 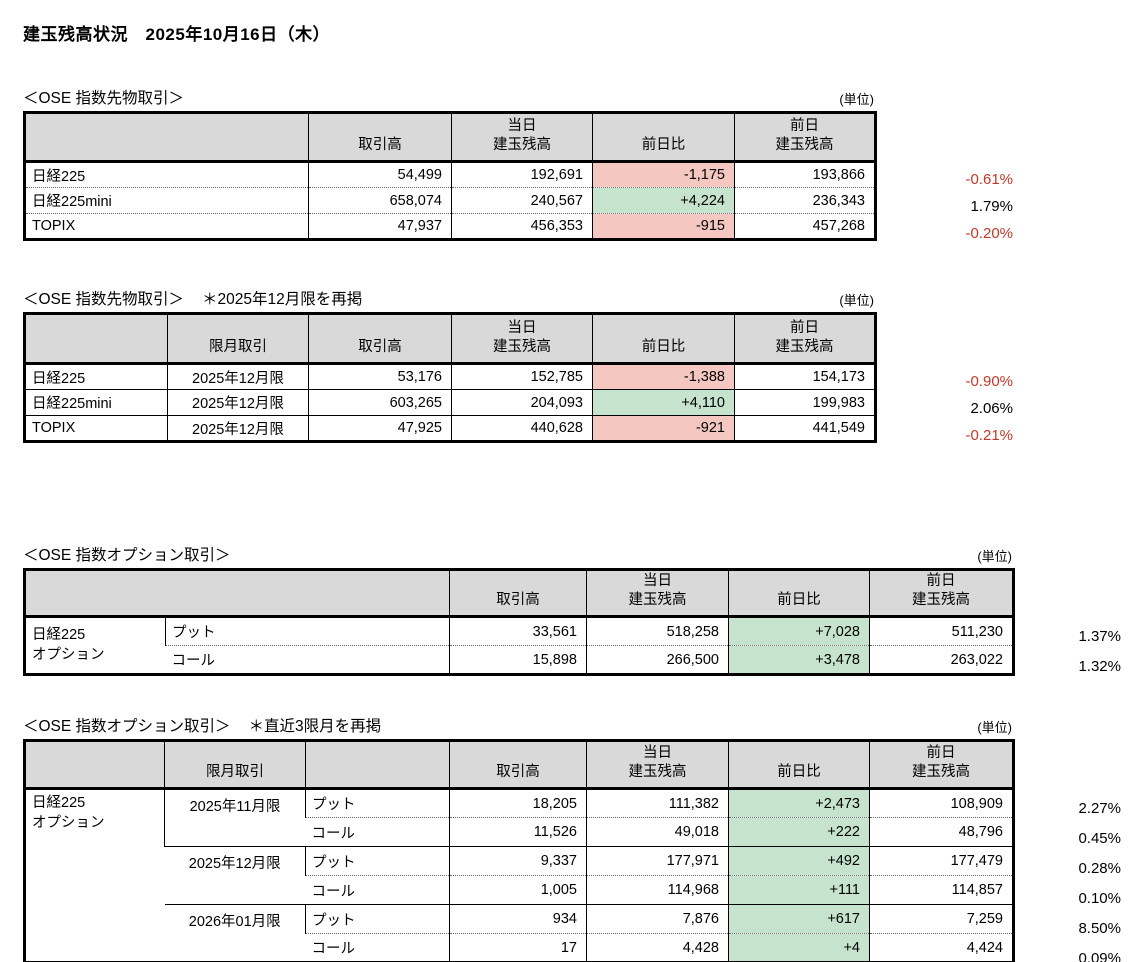 What do you see at coordinates (1099, 955) in the screenshot?
I see `pct-change: 0.09%` at bounding box center [1099, 955].